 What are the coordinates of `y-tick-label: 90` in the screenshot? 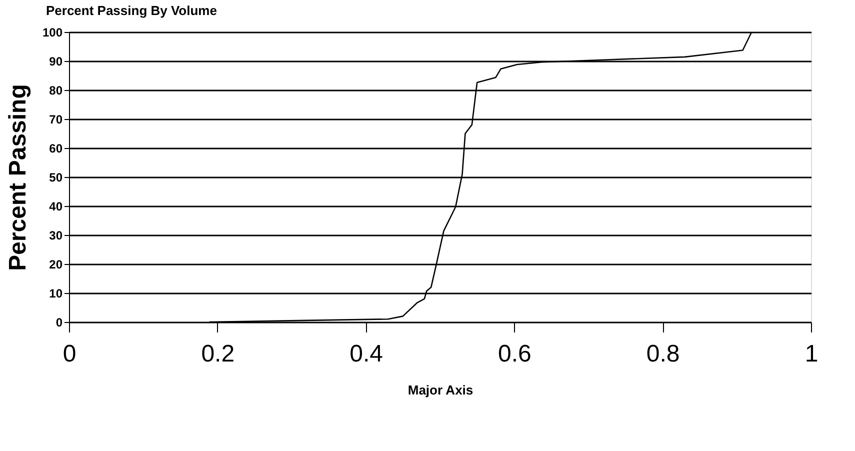 It's located at (56, 61).